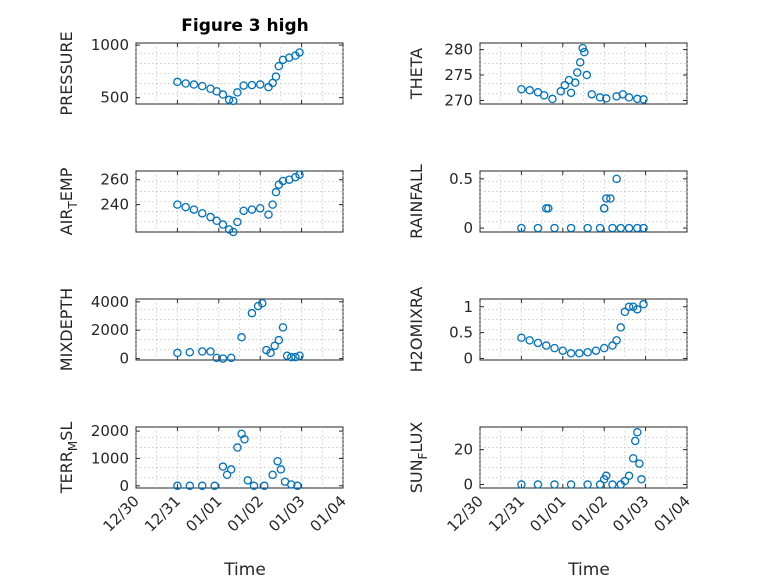 This screenshot has width=778, height=583. I want to click on y-axis-label: SUNFLUX, so click(418, 458).